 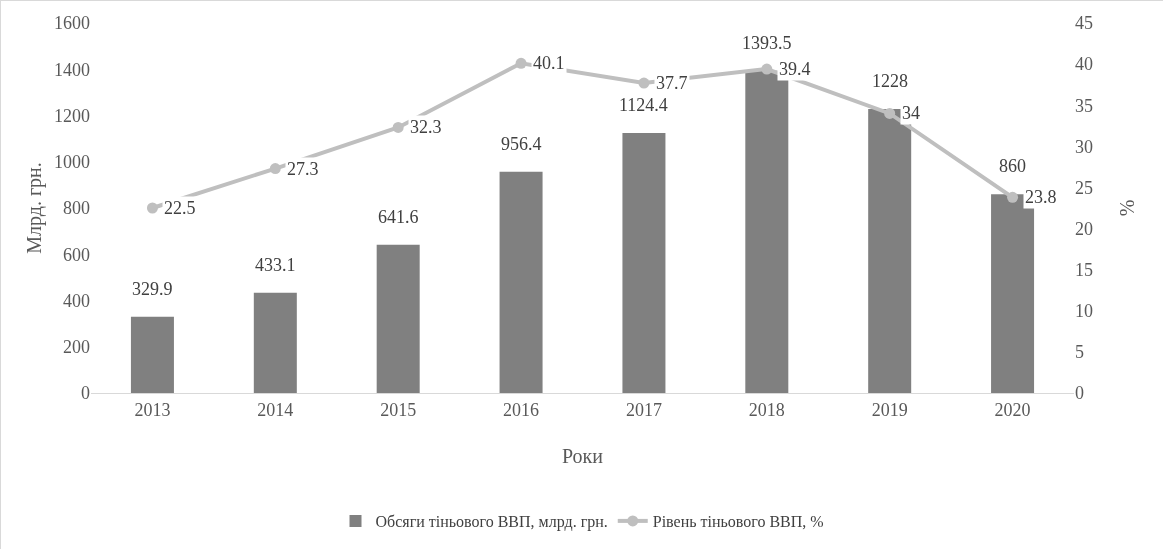 What do you see at coordinates (738, 522) in the screenshot?
I see `legend-label: Рівень тіньового ВВП, %` at bounding box center [738, 522].